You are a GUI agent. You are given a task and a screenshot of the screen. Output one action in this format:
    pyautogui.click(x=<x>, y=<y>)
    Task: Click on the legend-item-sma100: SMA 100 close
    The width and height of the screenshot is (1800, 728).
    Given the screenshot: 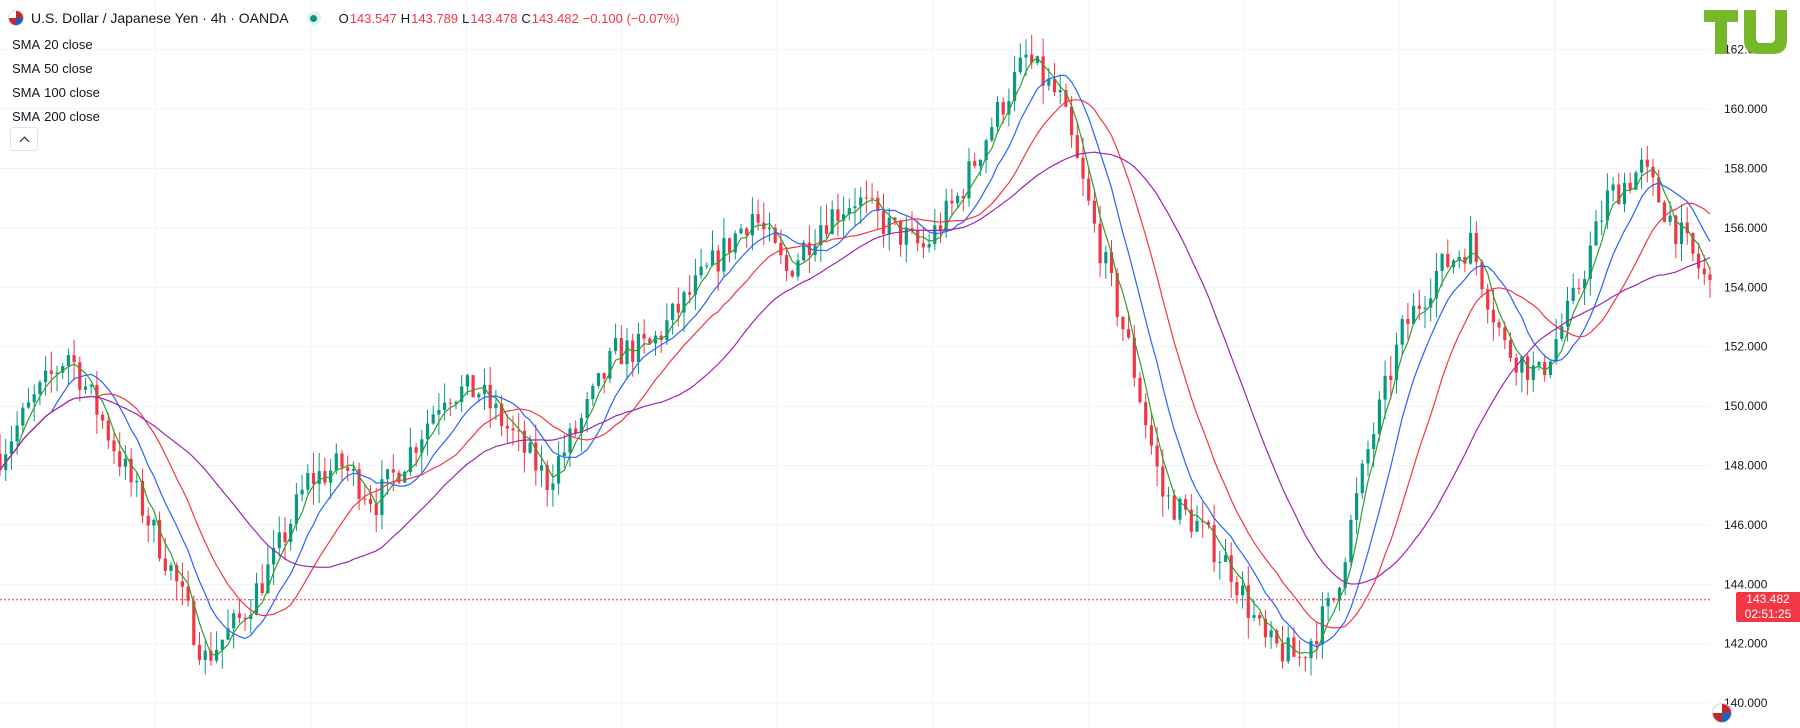 What is the action you would take?
    pyautogui.click(x=56, y=93)
    